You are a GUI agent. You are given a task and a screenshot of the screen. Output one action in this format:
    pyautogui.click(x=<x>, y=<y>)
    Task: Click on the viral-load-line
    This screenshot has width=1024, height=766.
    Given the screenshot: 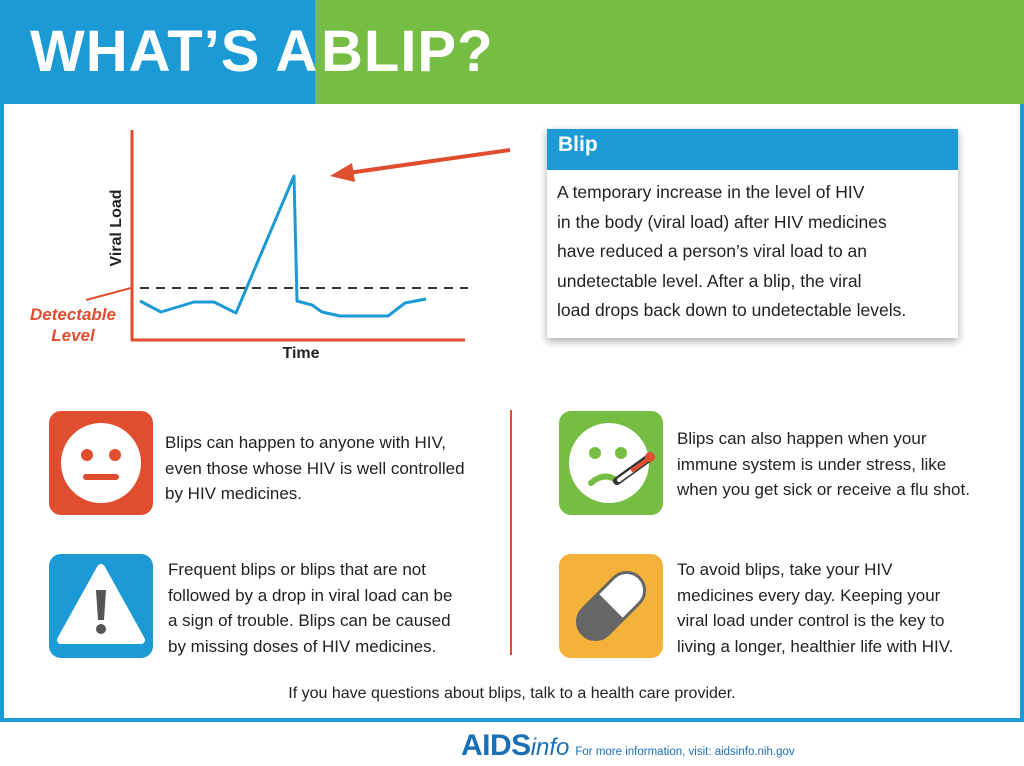 What is the action you would take?
    pyautogui.click(x=283, y=246)
    